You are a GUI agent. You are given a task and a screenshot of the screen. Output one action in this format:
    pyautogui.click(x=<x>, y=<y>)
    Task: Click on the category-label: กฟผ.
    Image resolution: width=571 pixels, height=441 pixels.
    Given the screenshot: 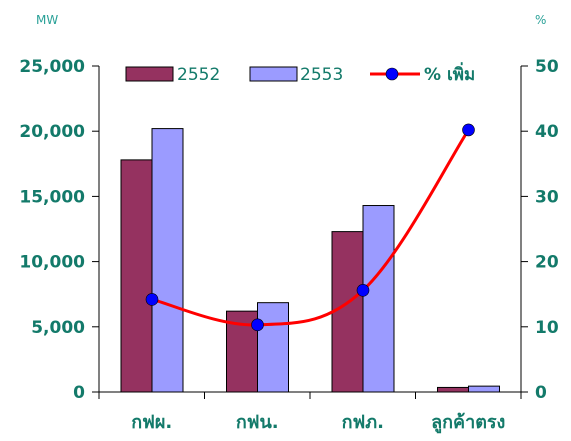 What is the action you would take?
    pyautogui.click(x=151, y=422)
    